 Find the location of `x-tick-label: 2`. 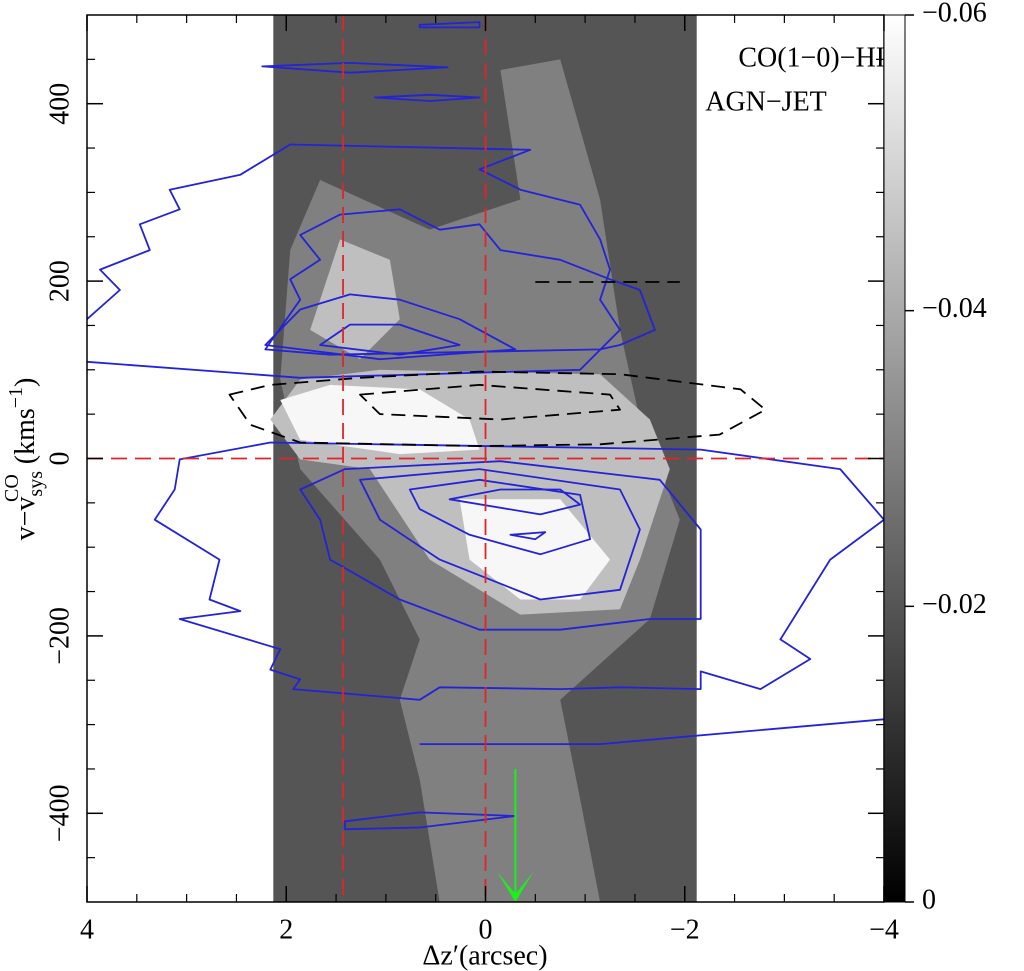

x-tick-label: 2 is located at coordinates (286, 929).